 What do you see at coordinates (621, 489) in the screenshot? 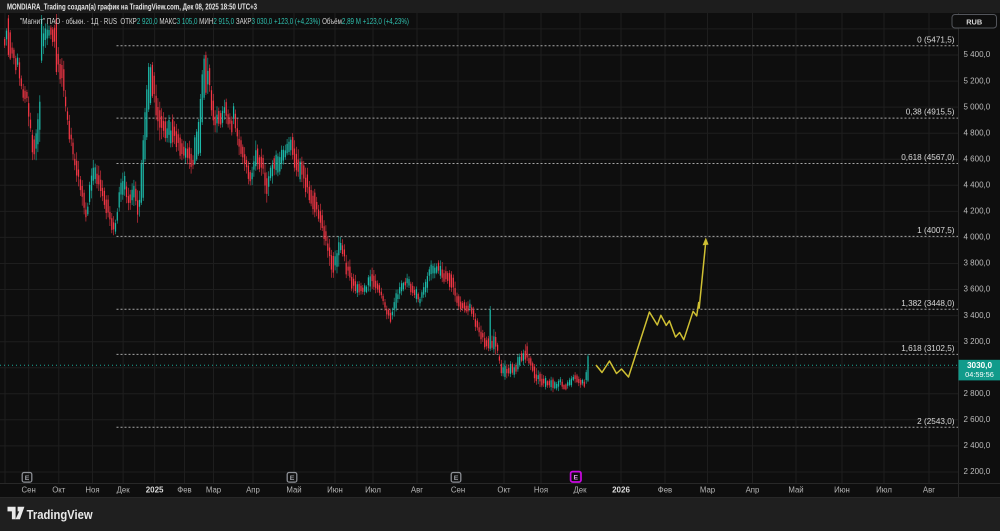
I see `svg-text: 2026` at bounding box center [621, 489].